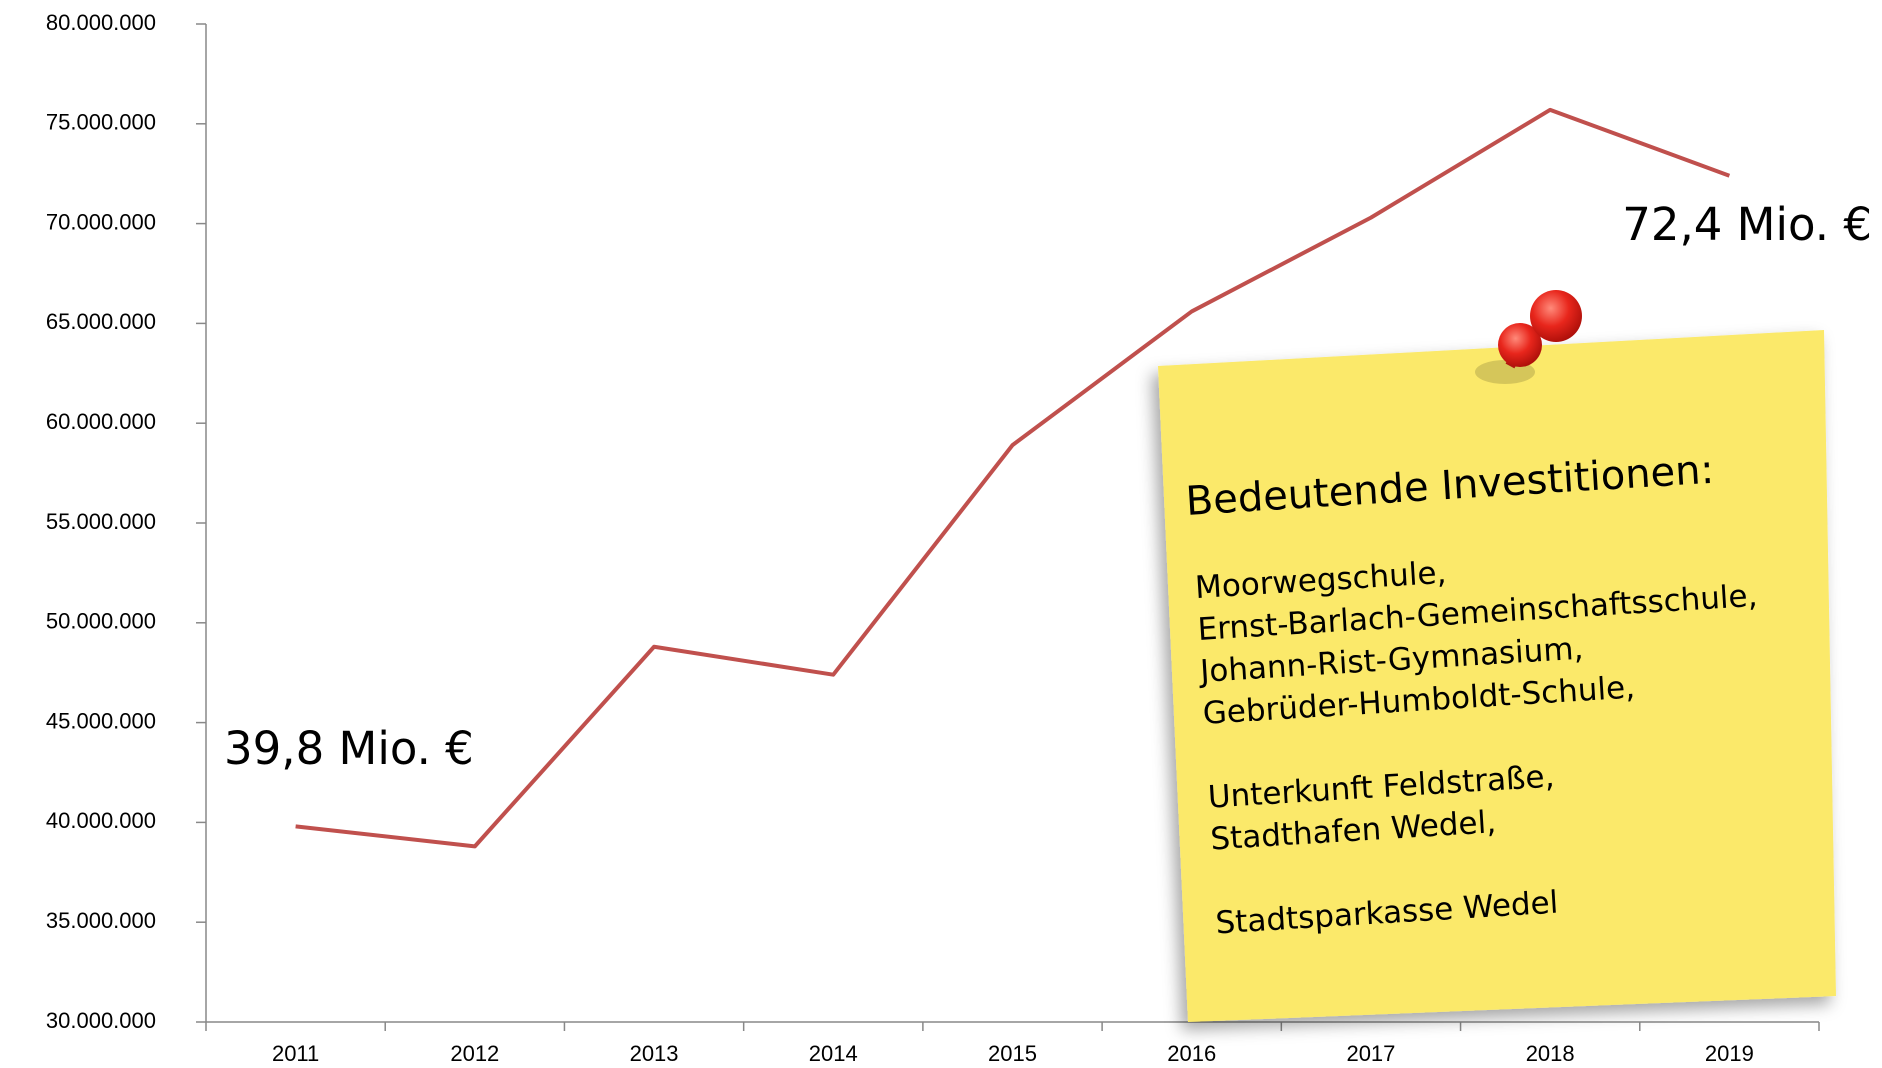 The height and width of the screenshot is (1068, 1882). Describe the element at coordinates (101, 421) in the screenshot. I see `y-tick-label: 60.000.000` at that location.